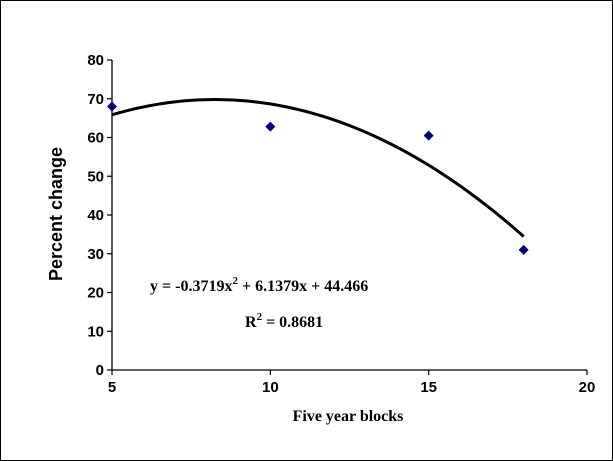  I want to click on trendline-equation: y = -0.3719x2 + 6.1379x + 44.466, so click(259, 285).